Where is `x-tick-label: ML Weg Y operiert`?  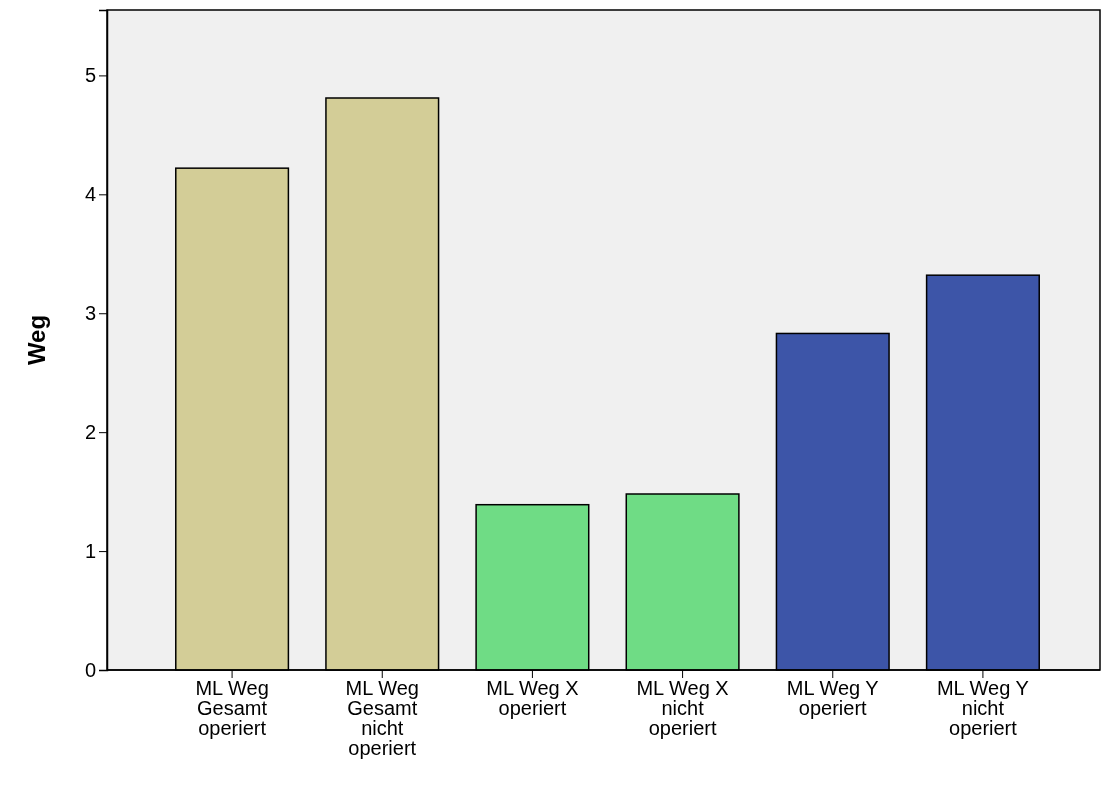
x-tick-label: ML Weg Y operiert is located at coordinates (832, 698).